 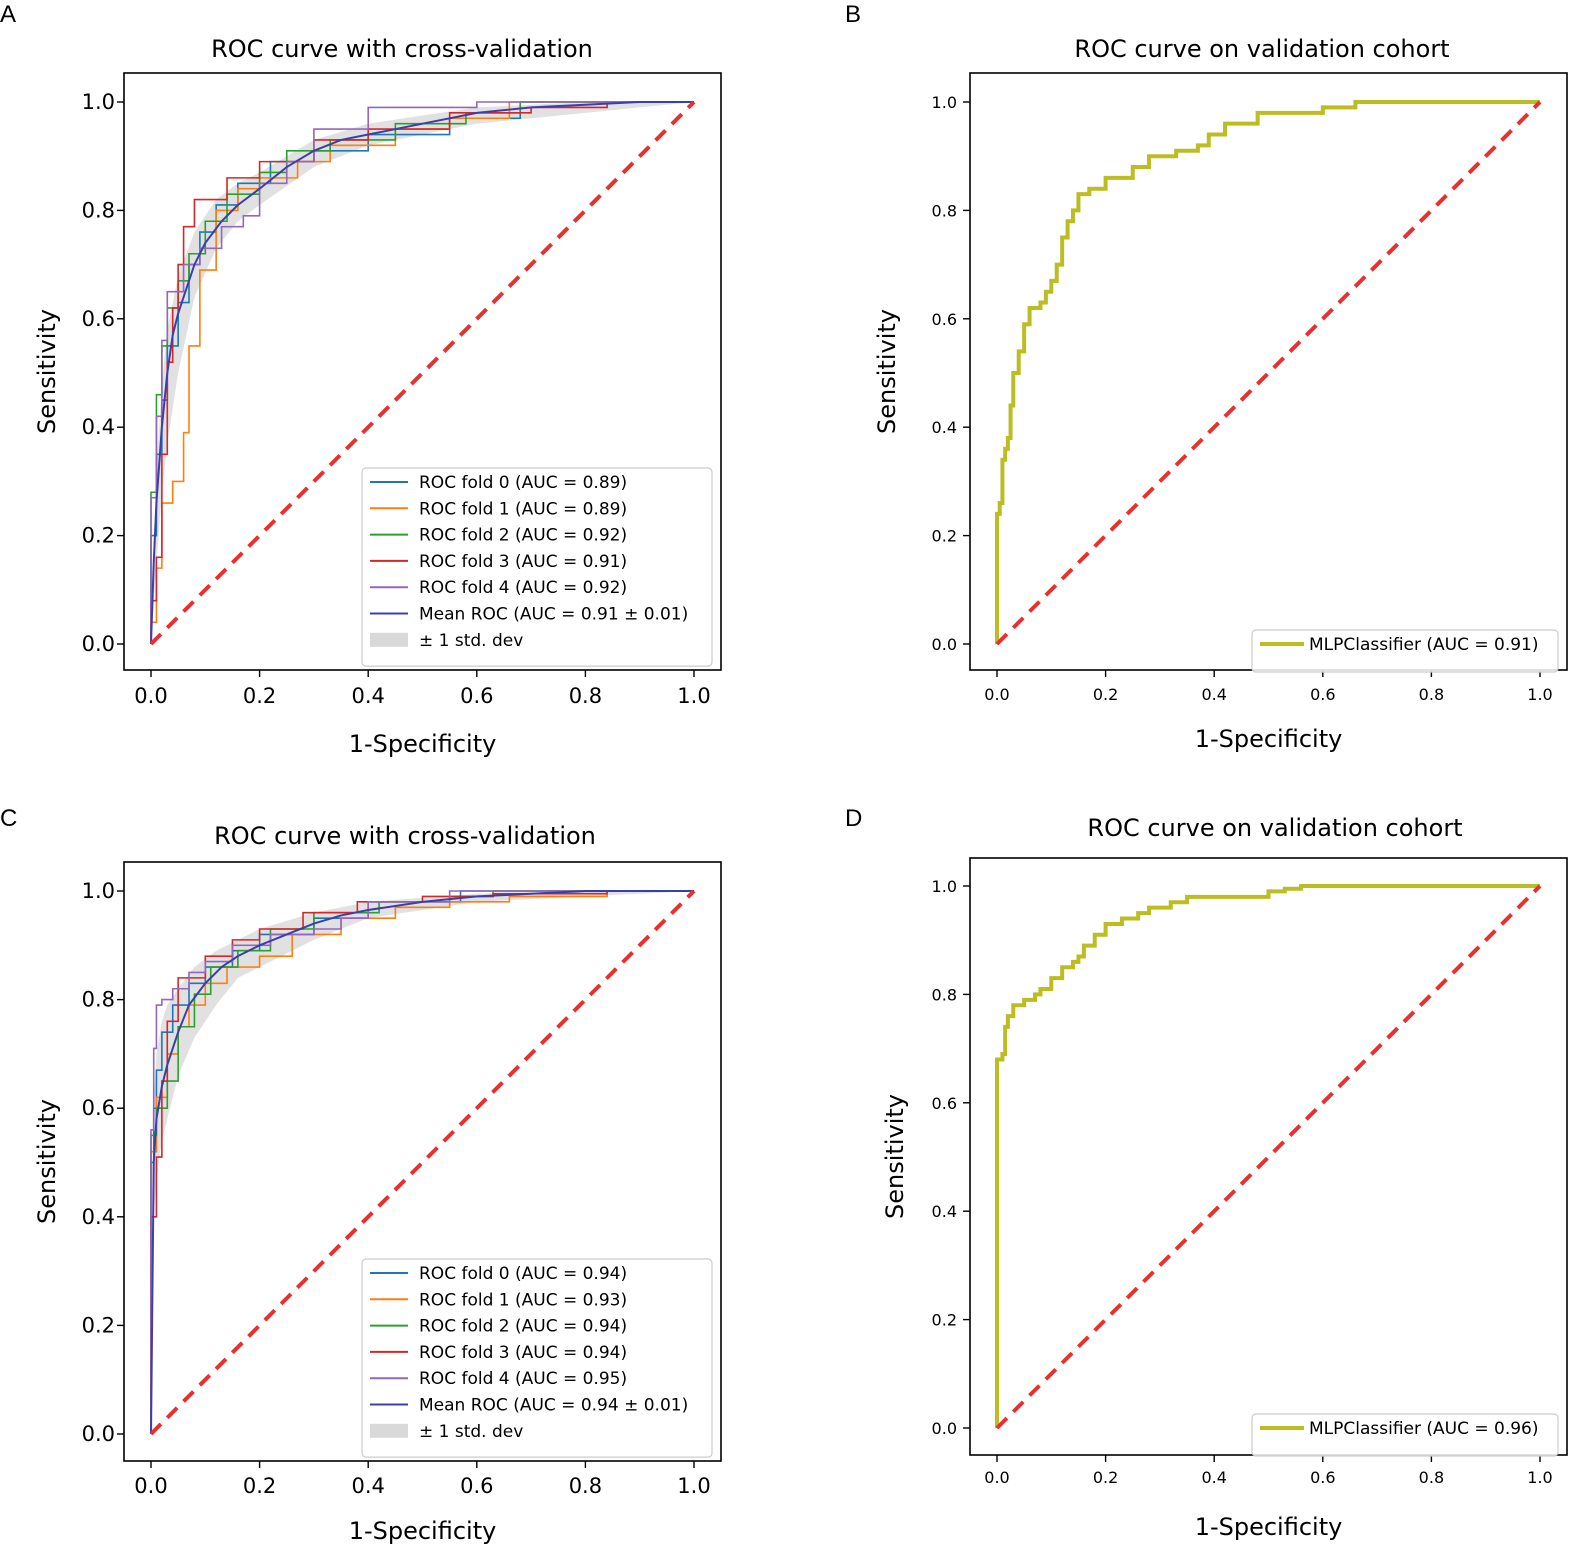 I want to click on roc-fold-4-line, so click(x=422, y=1162).